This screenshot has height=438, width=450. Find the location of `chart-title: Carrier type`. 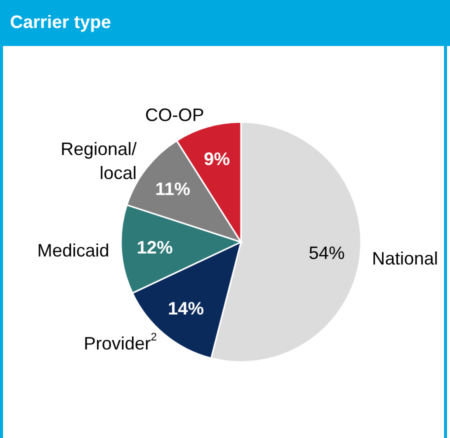

chart-title: Carrier type is located at coordinates (61, 22).